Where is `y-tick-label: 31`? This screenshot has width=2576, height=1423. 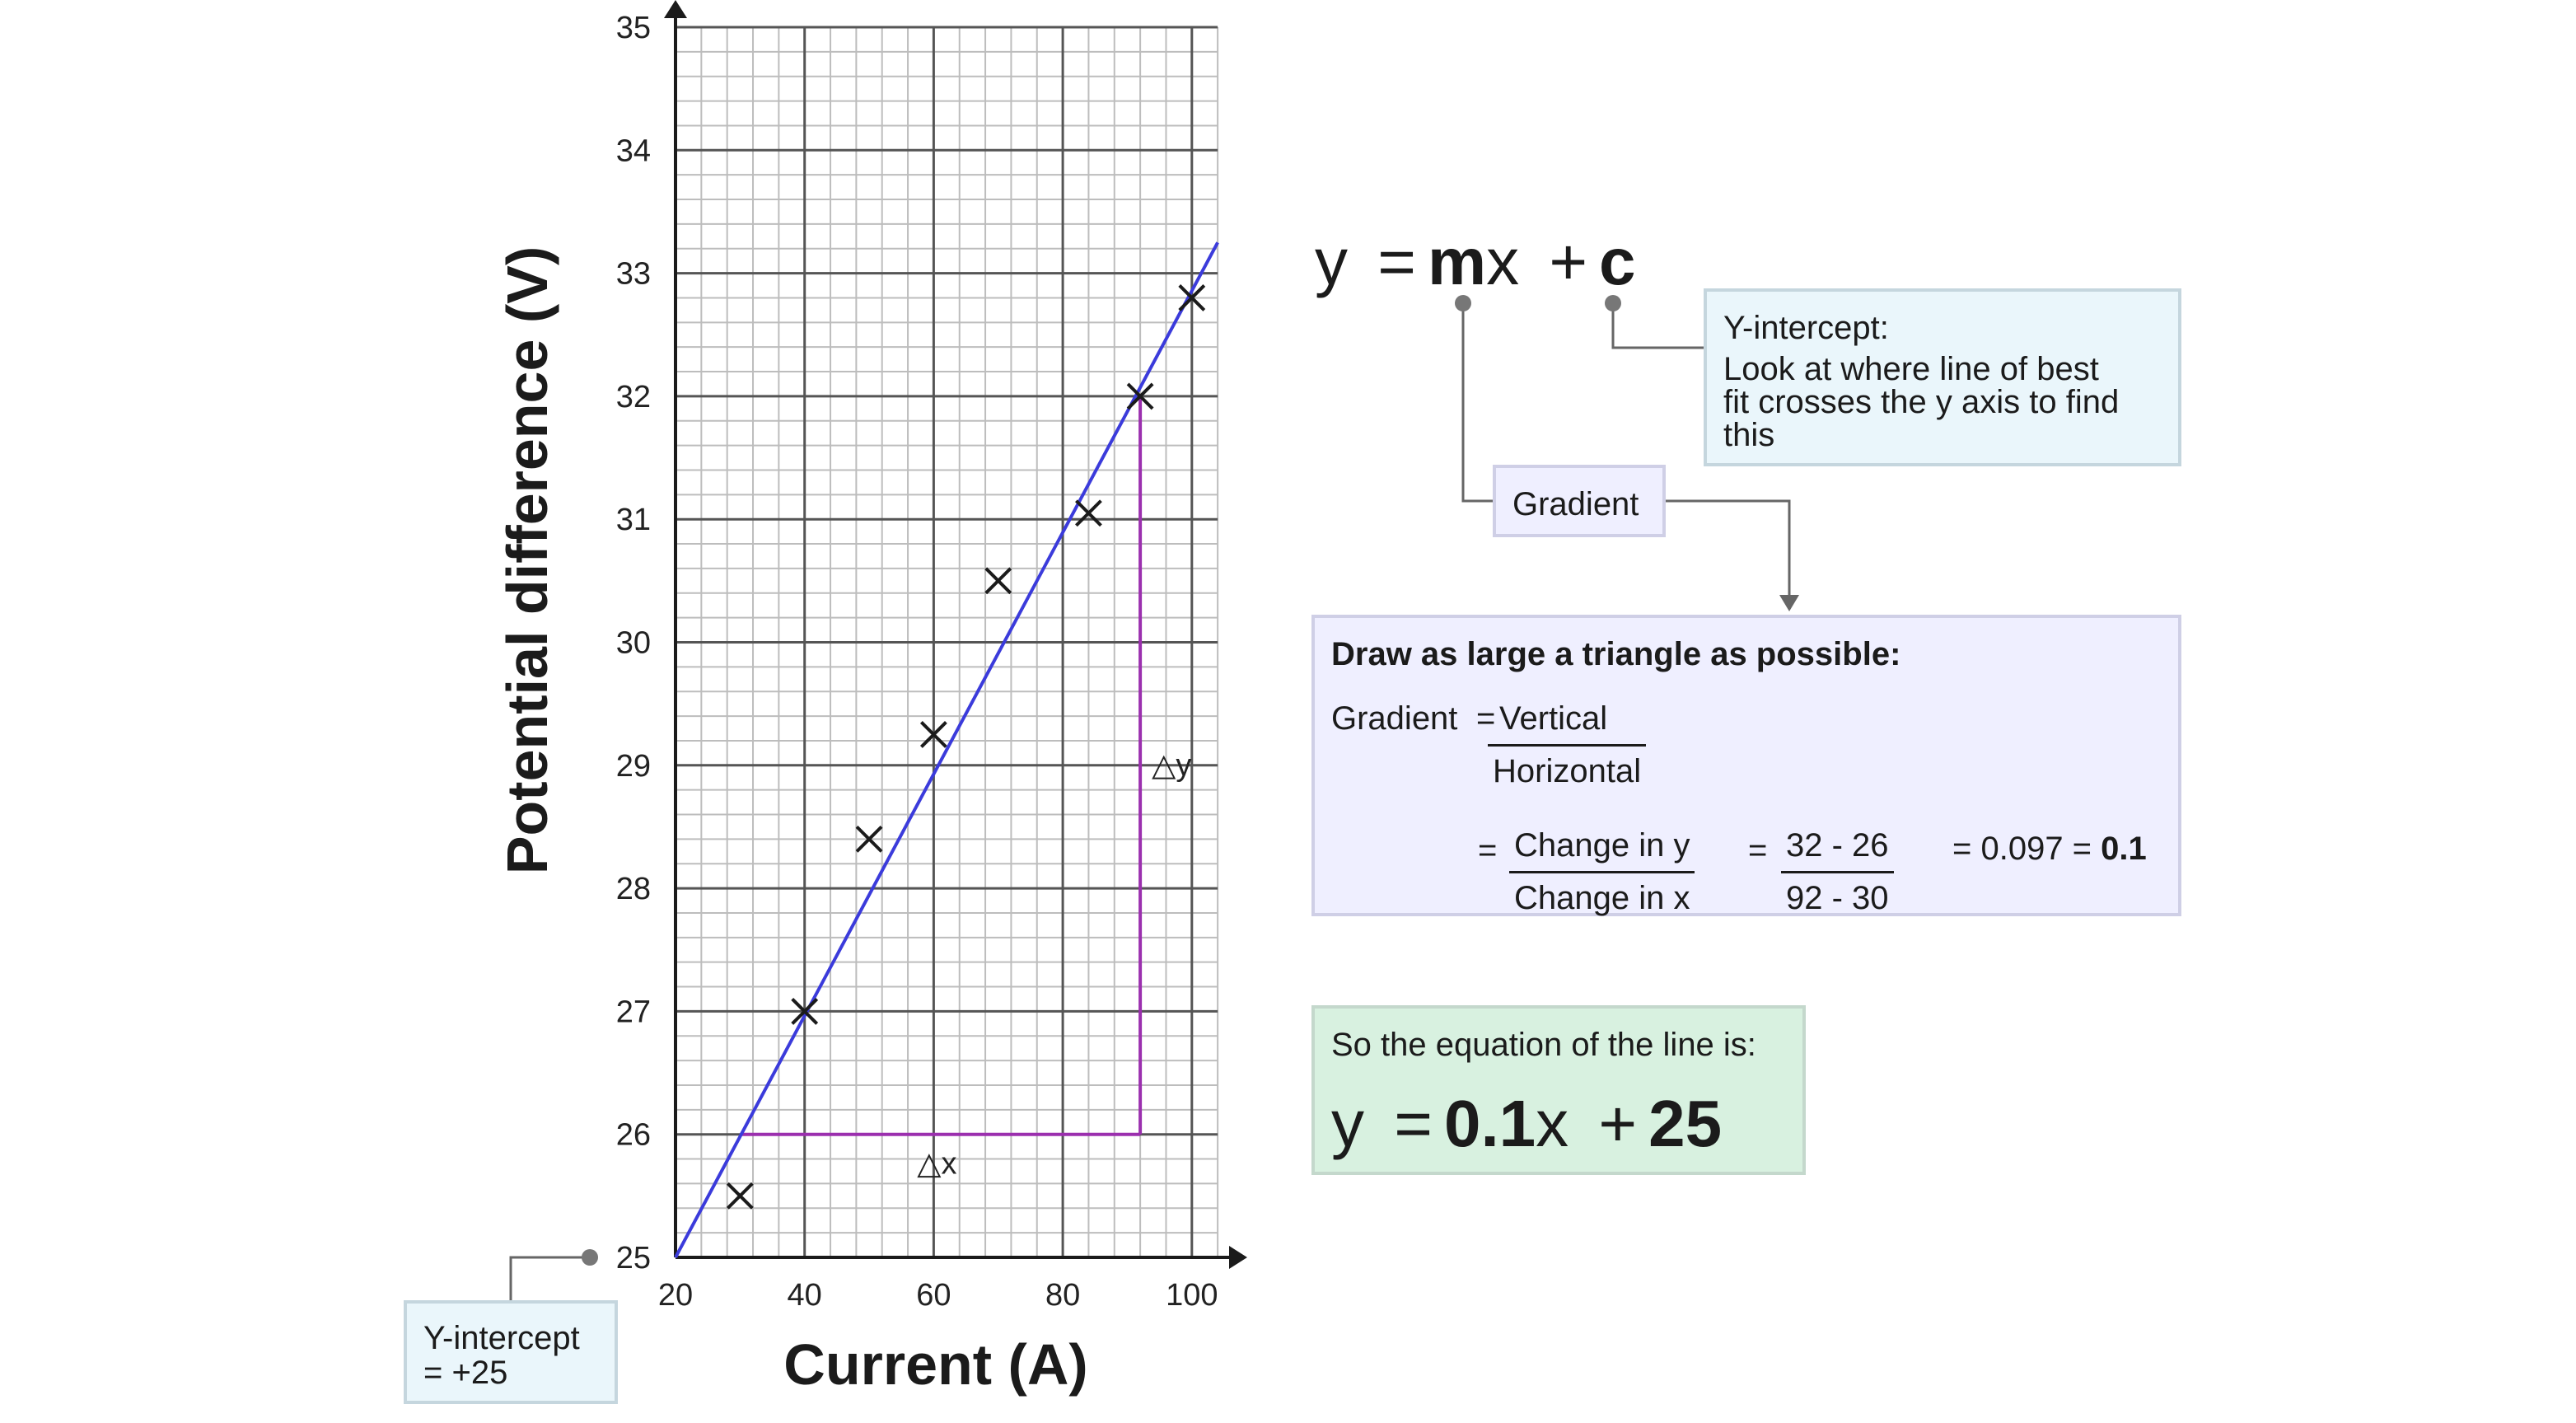
y-tick-label: 31 is located at coordinates (633, 520).